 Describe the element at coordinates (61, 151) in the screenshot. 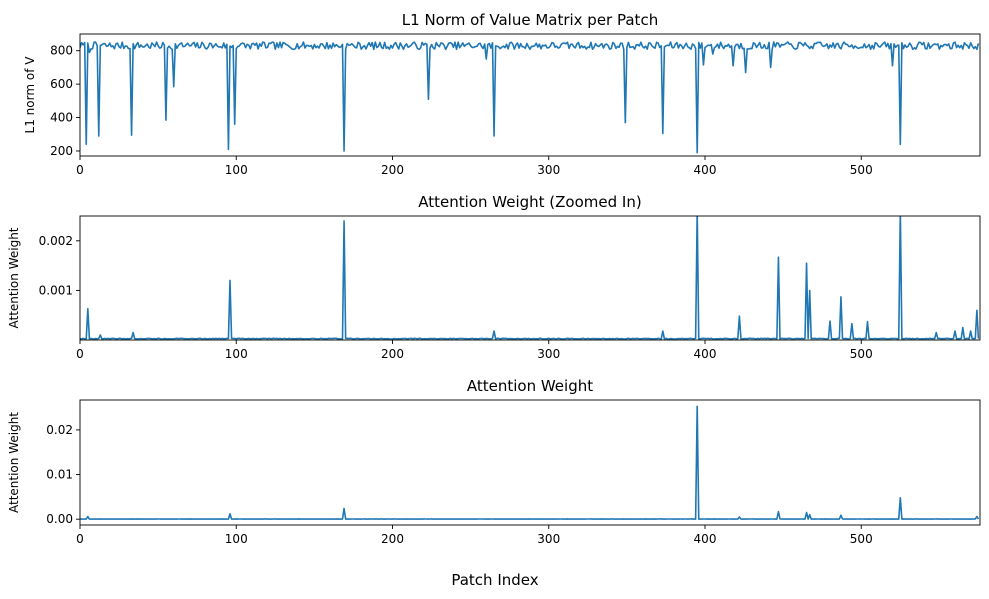

I see `y-tick-label: 200` at that location.